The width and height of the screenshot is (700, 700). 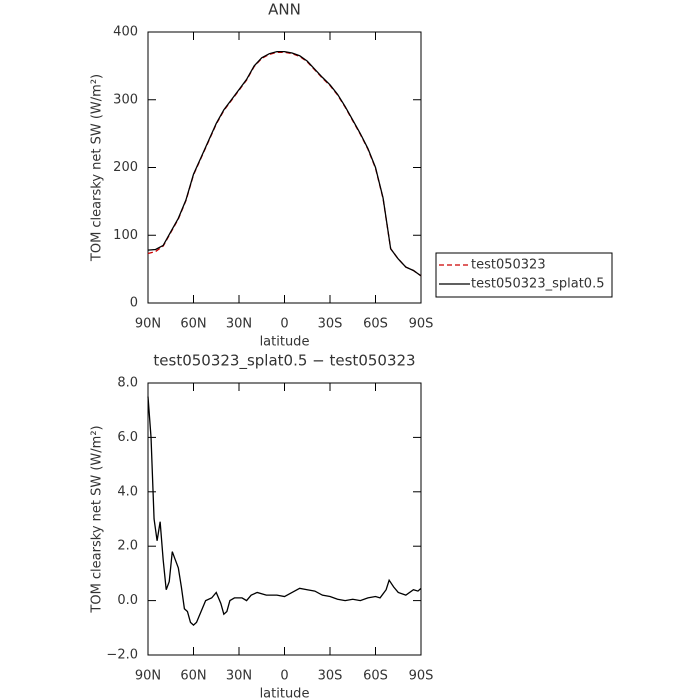 I want to click on y-tick-label: 8.0, so click(x=127, y=383).